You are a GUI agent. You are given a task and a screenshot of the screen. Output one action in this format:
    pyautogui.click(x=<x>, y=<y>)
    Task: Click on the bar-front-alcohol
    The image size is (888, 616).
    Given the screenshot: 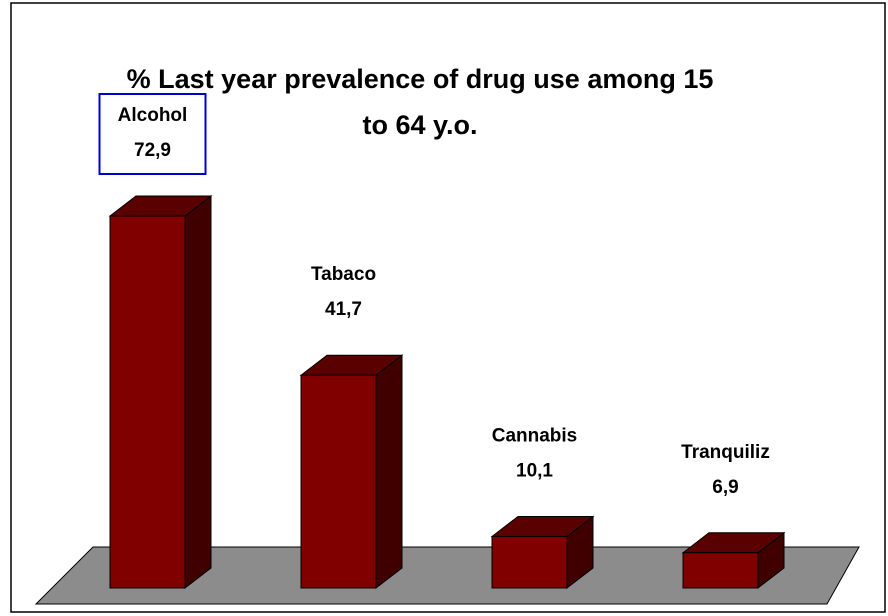 What is the action you would take?
    pyautogui.click(x=147, y=402)
    